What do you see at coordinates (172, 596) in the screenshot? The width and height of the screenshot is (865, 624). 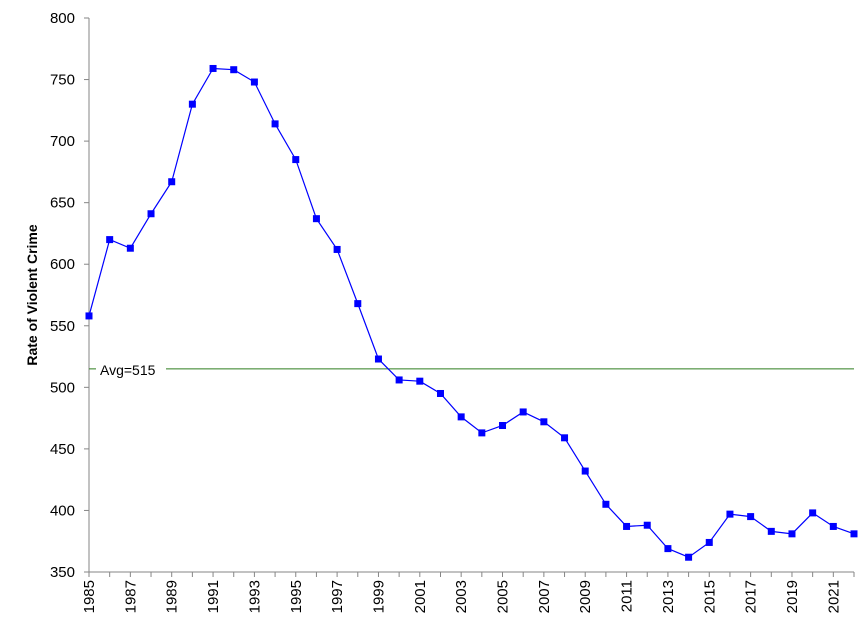 I see `x-tick-label: 1989` at bounding box center [172, 596].